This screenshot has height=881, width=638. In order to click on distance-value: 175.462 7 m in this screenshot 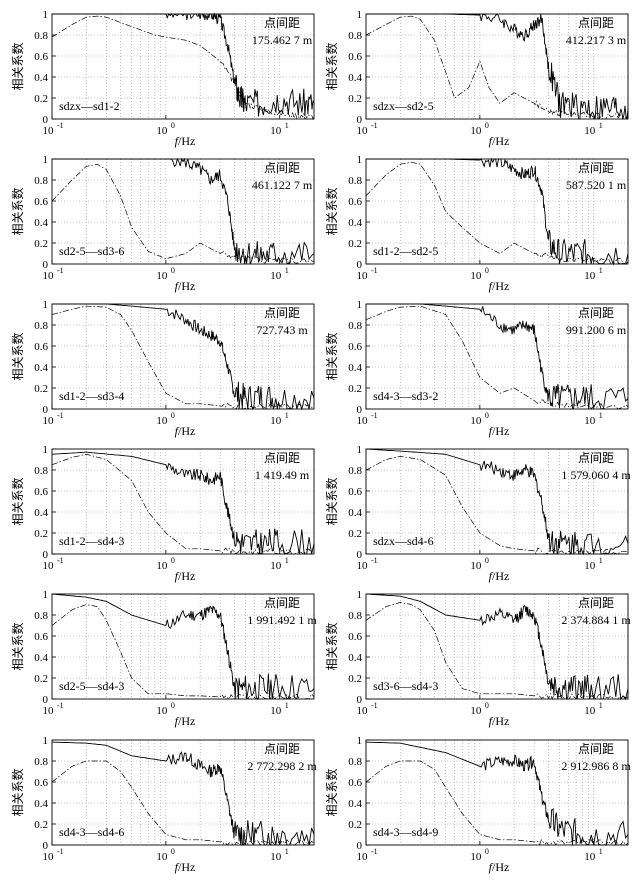, I will do `click(282, 40)`.